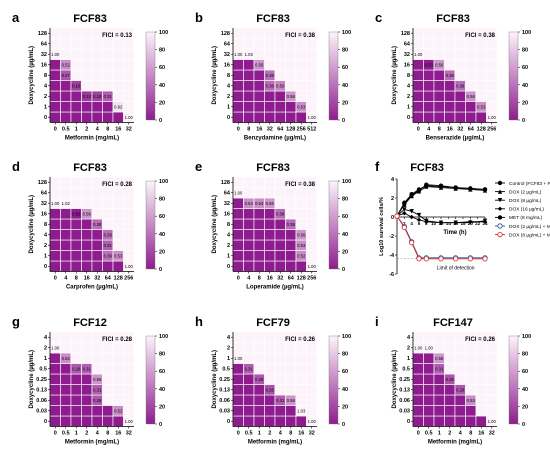  Describe the element at coordinates (118, 106) in the screenshot. I see `cell-value-label: 0.92` at that location.